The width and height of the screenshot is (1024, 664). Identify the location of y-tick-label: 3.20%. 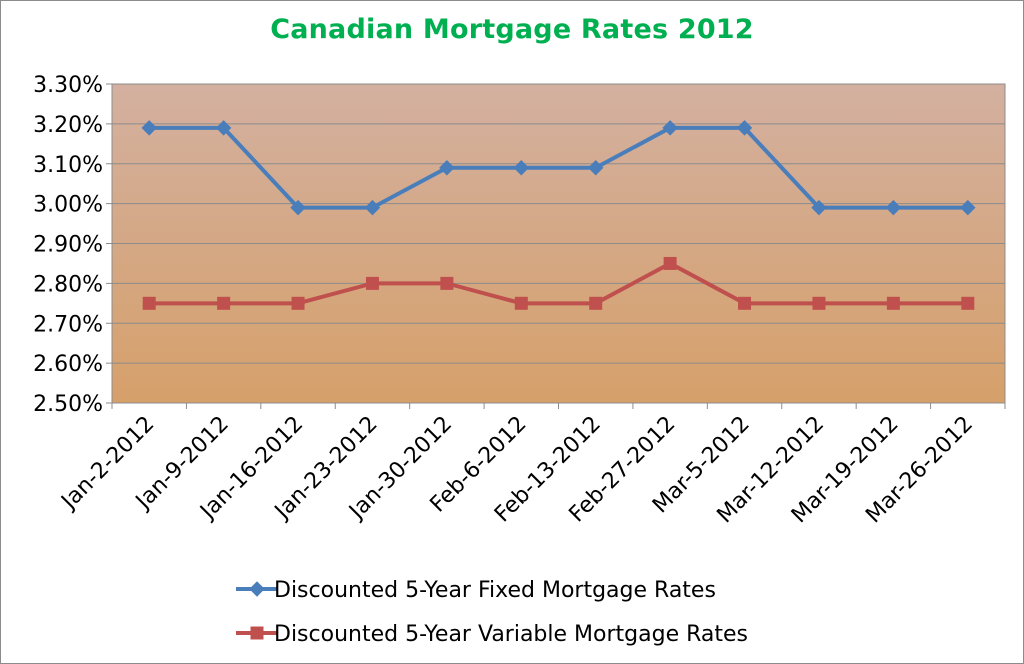
(68, 125).